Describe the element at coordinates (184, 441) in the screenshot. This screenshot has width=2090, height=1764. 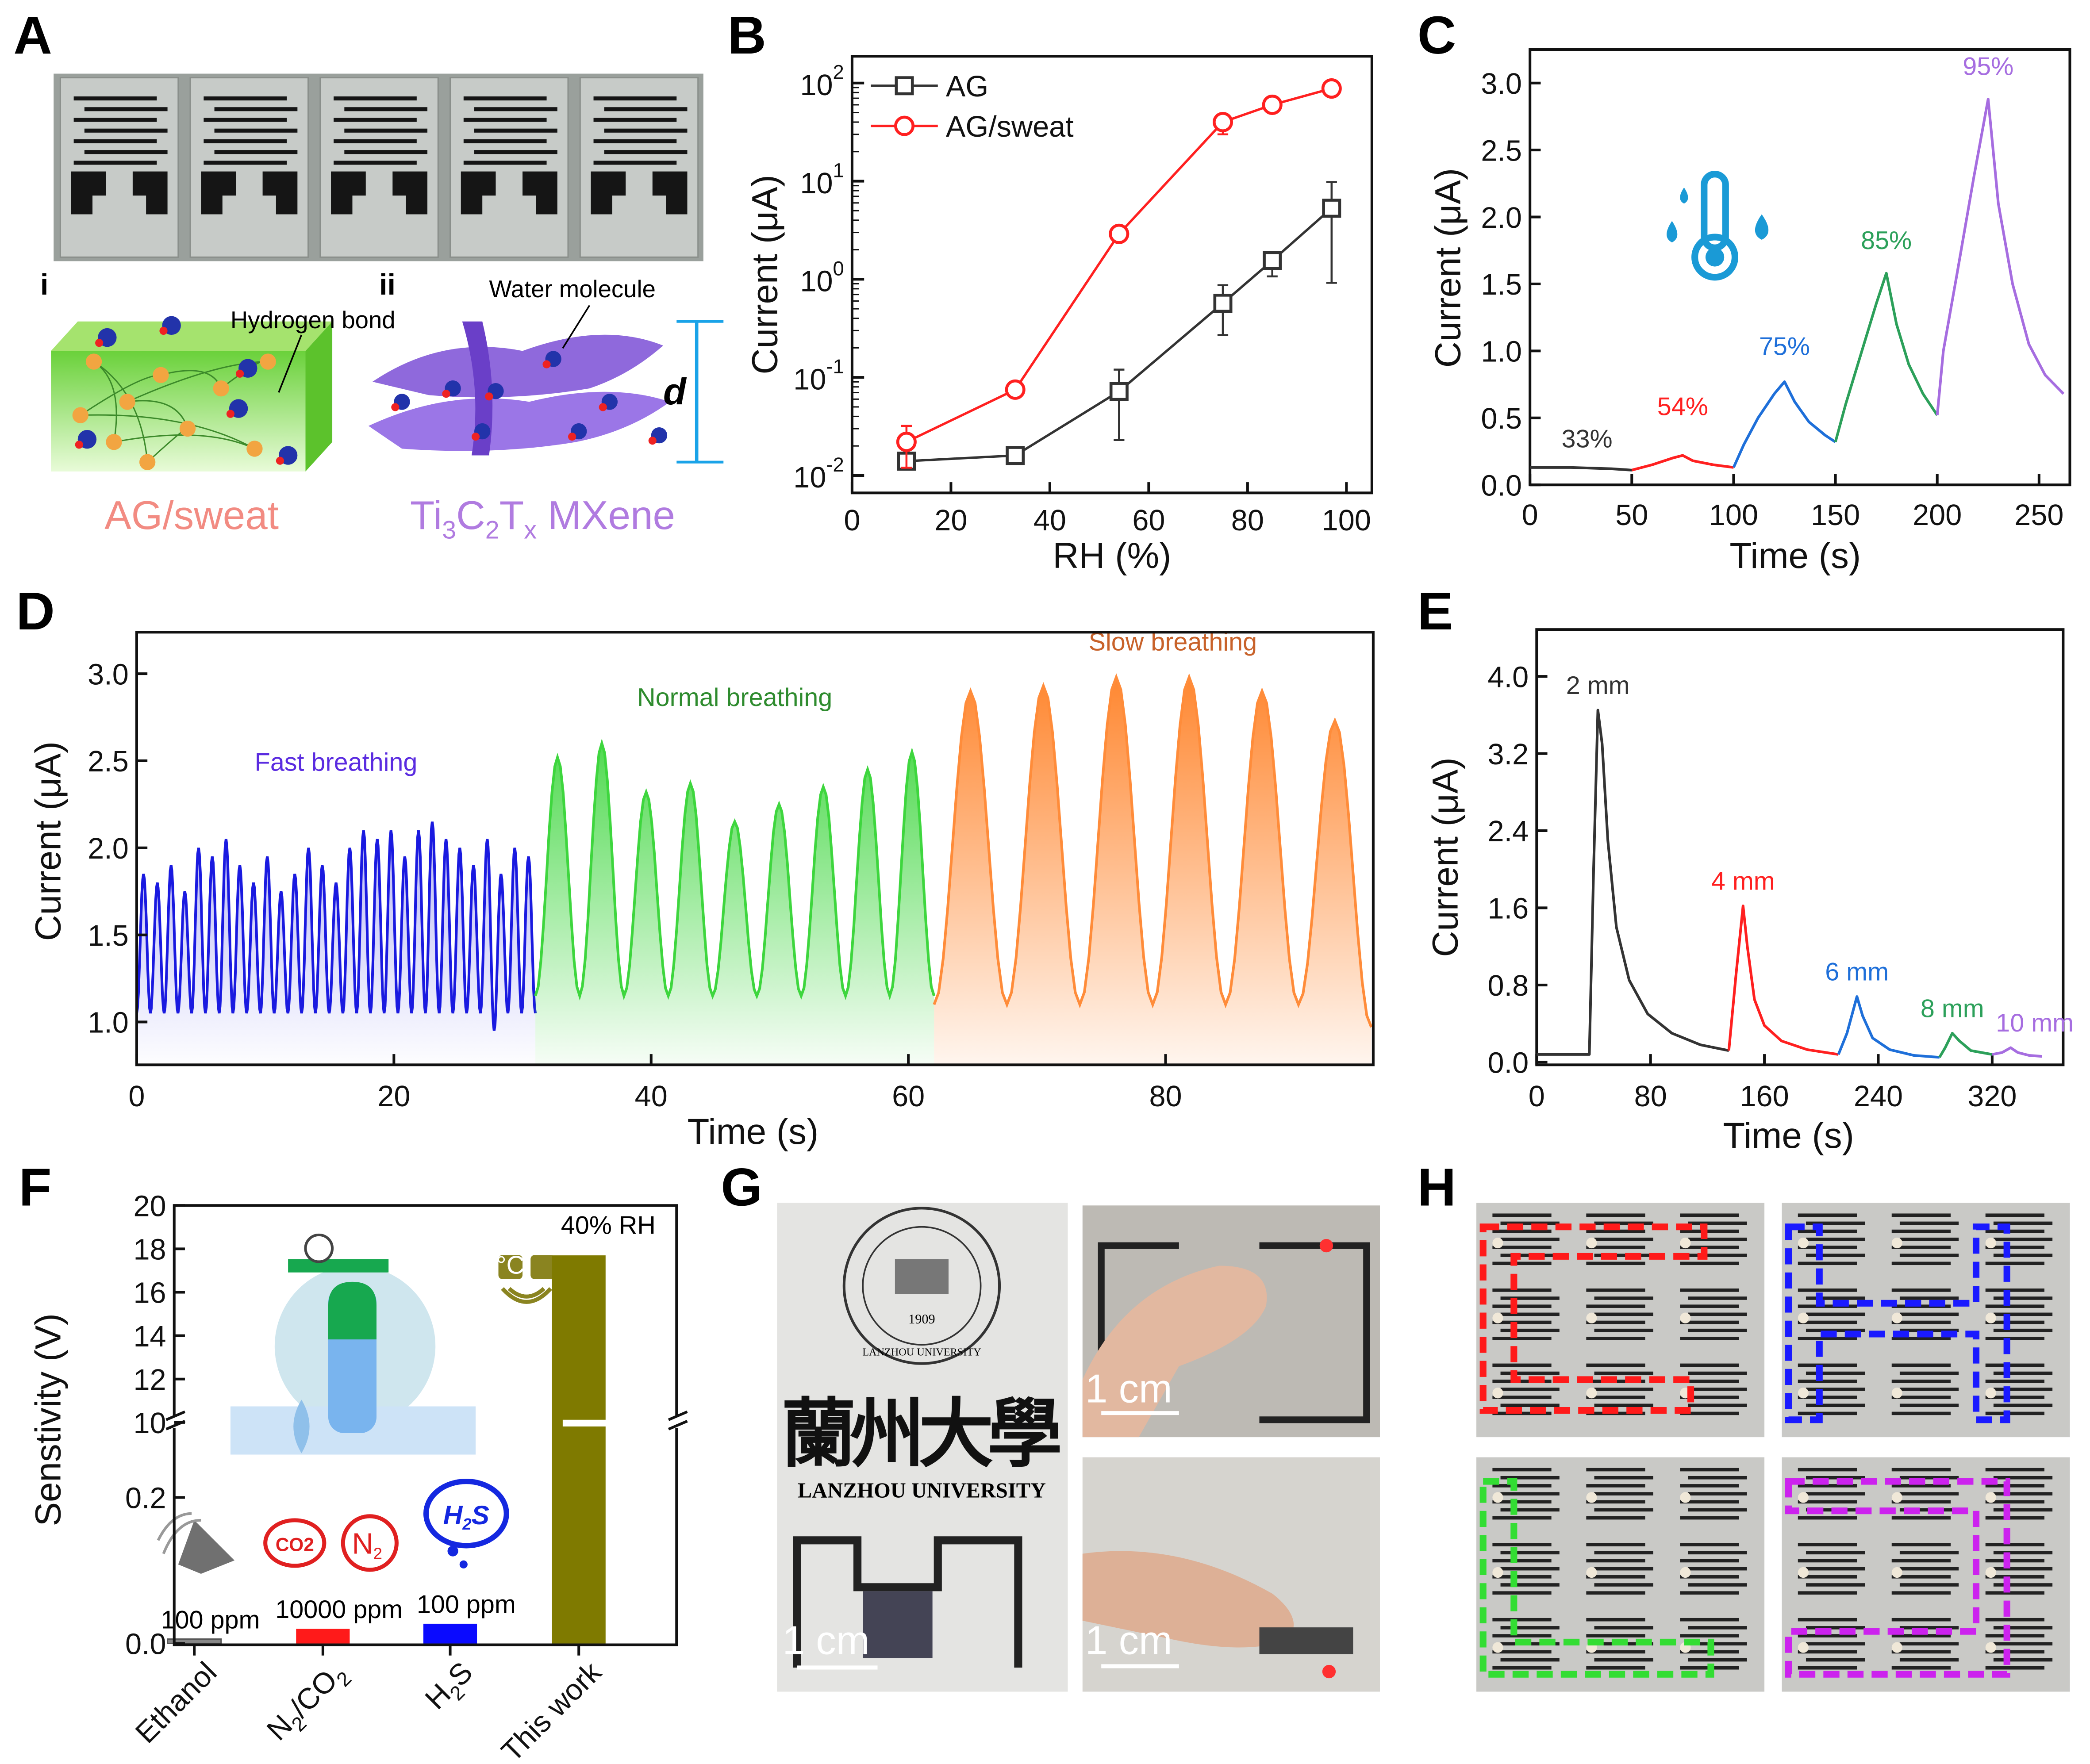
I see `polymer-chain` at that location.